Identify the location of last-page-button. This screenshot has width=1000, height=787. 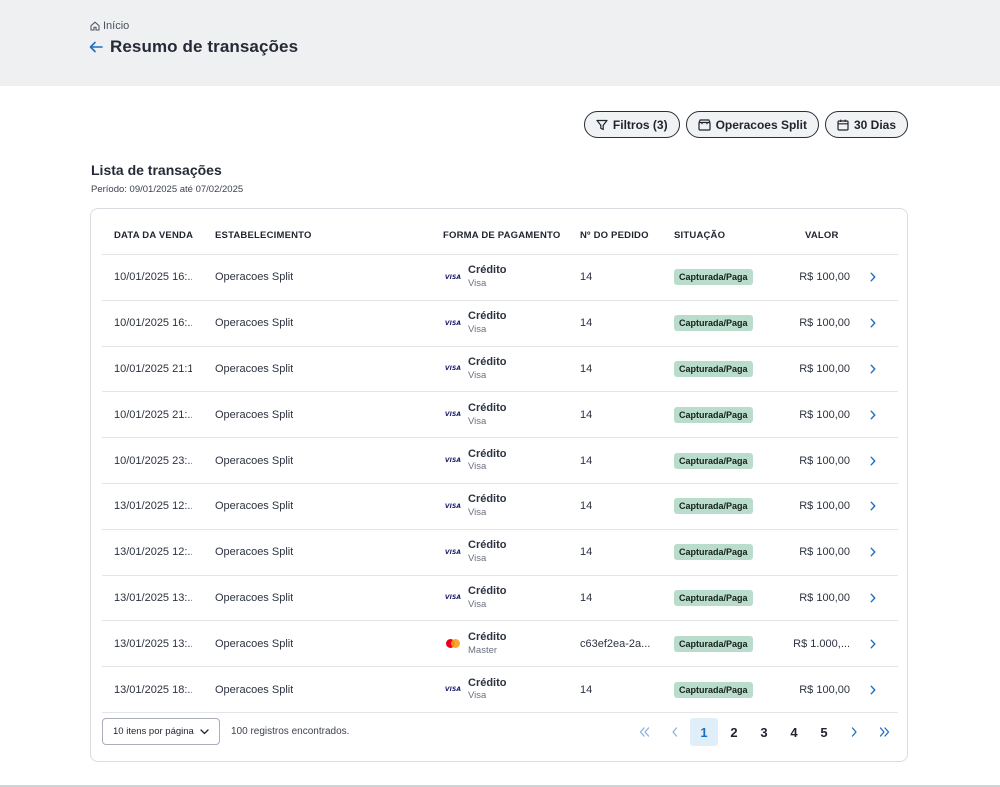
(884, 732).